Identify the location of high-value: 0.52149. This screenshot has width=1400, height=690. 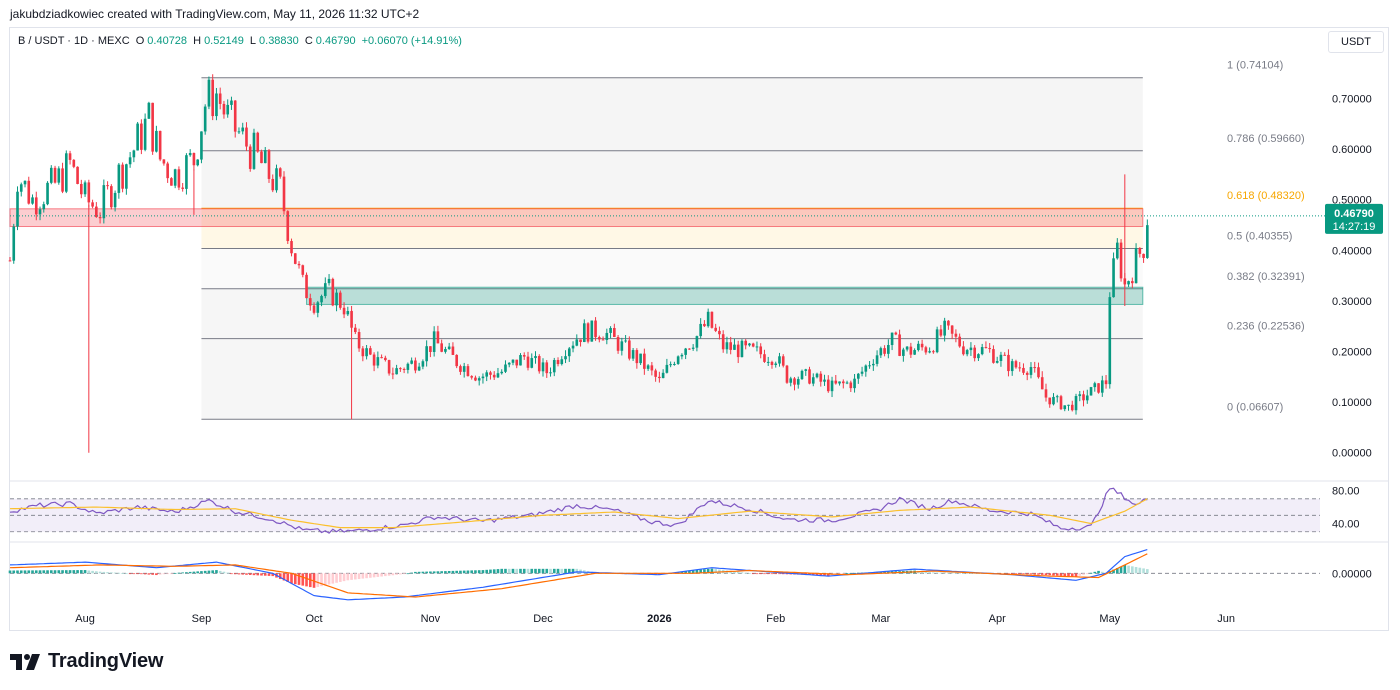
(224, 41).